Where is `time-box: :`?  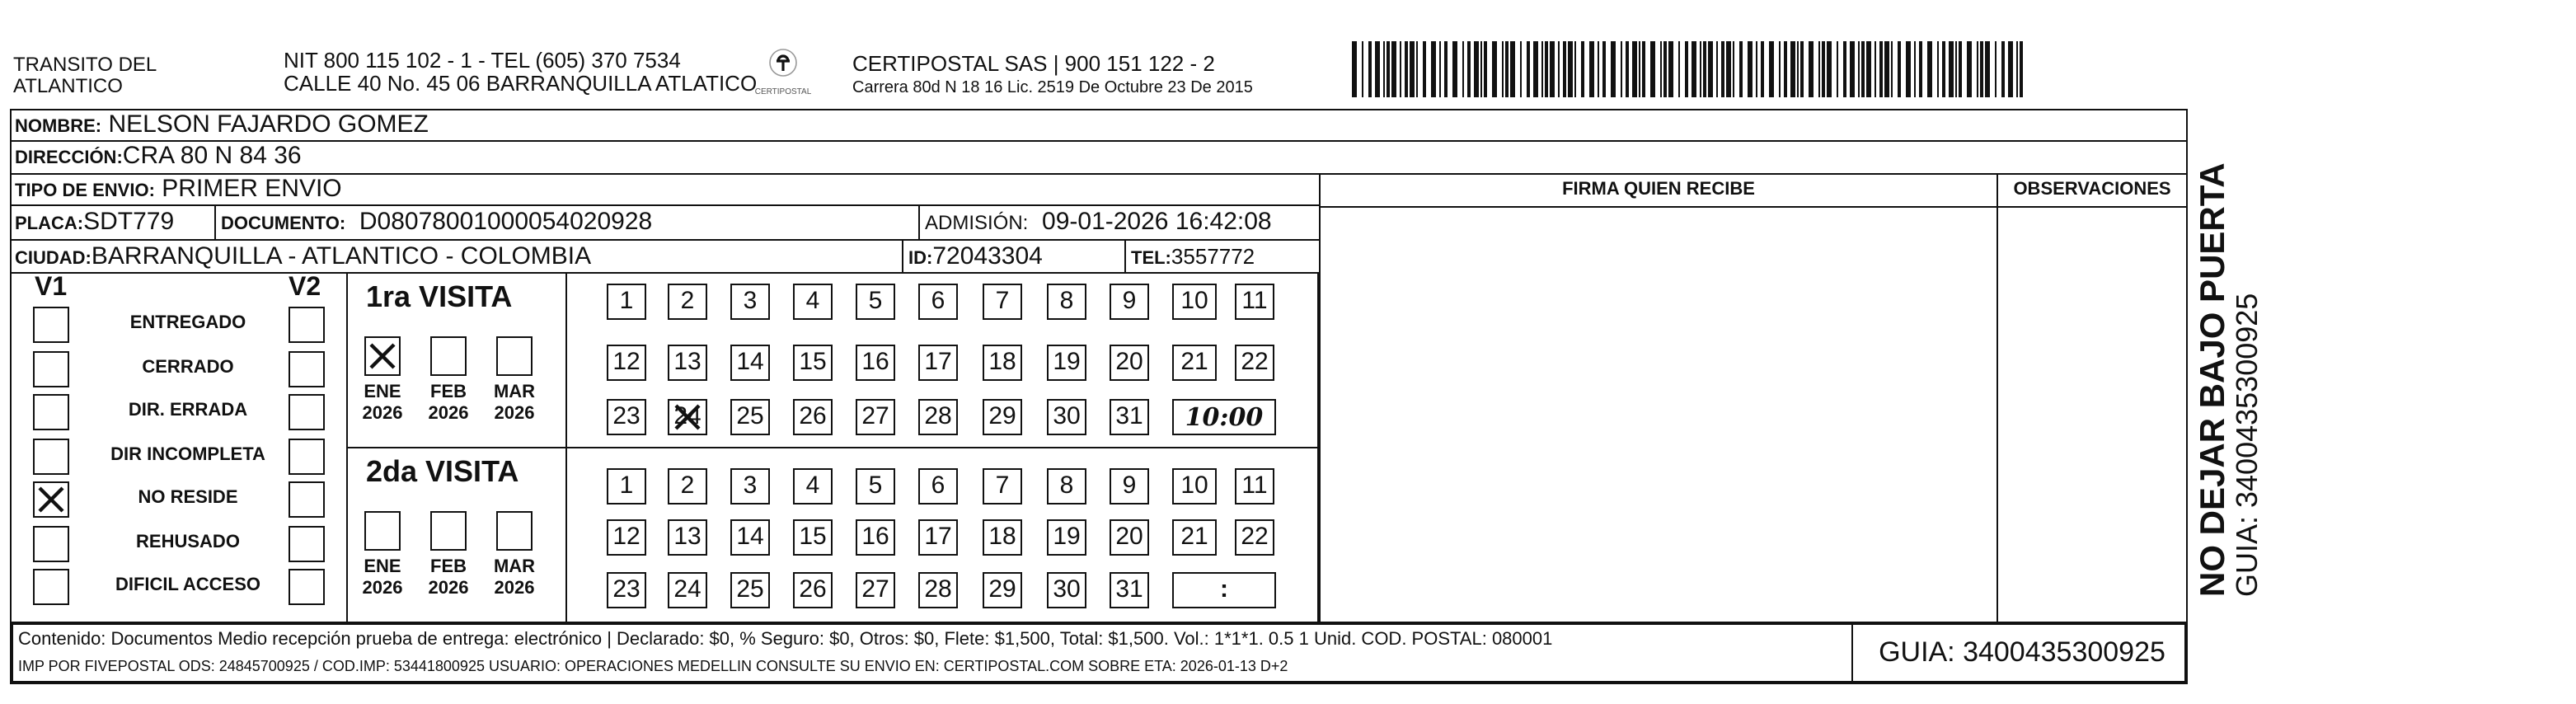
time-box: : is located at coordinates (1224, 590).